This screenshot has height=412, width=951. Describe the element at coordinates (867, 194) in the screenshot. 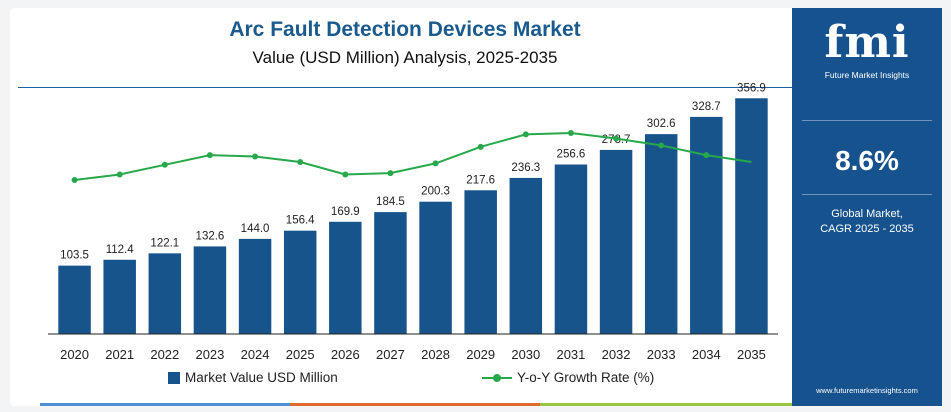

I see `panel-divider-mid` at that location.